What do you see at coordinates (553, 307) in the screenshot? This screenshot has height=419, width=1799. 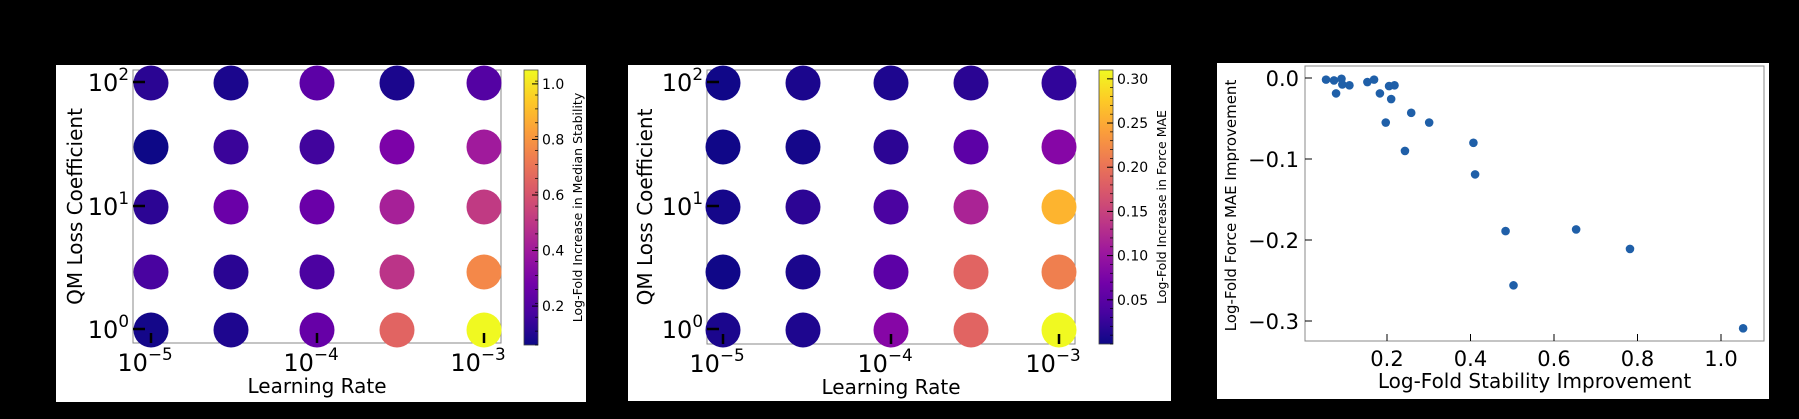 I see `colorbar-tick-label: 0.2` at bounding box center [553, 307].